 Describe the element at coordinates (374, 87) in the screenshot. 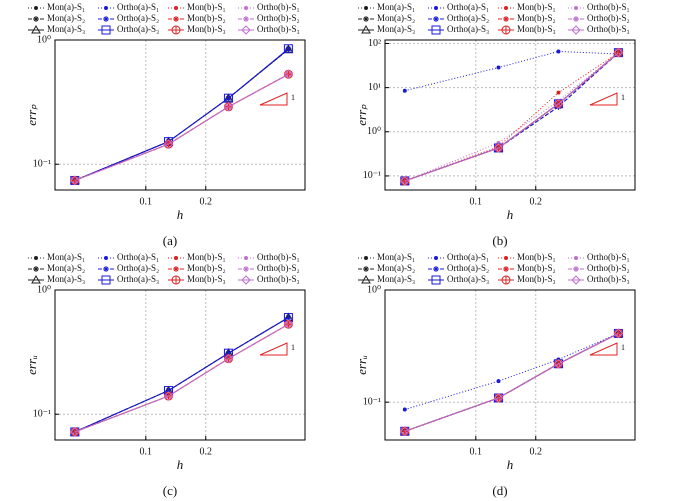

I see `y-tick-label: 10¹` at that location.